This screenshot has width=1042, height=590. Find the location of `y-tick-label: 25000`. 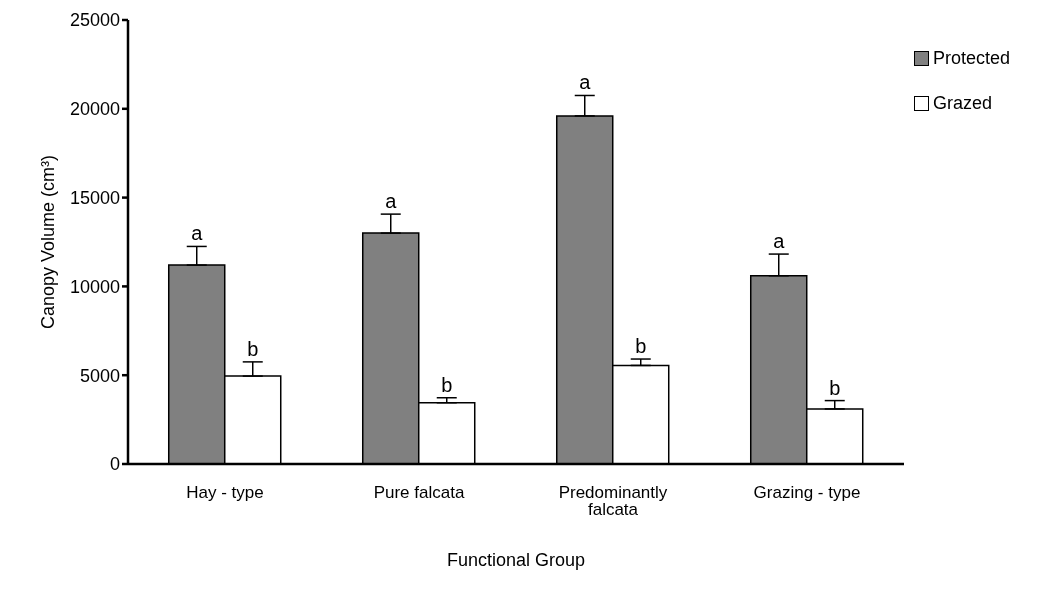

y-tick-label: 25000 is located at coordinates (94, 20).